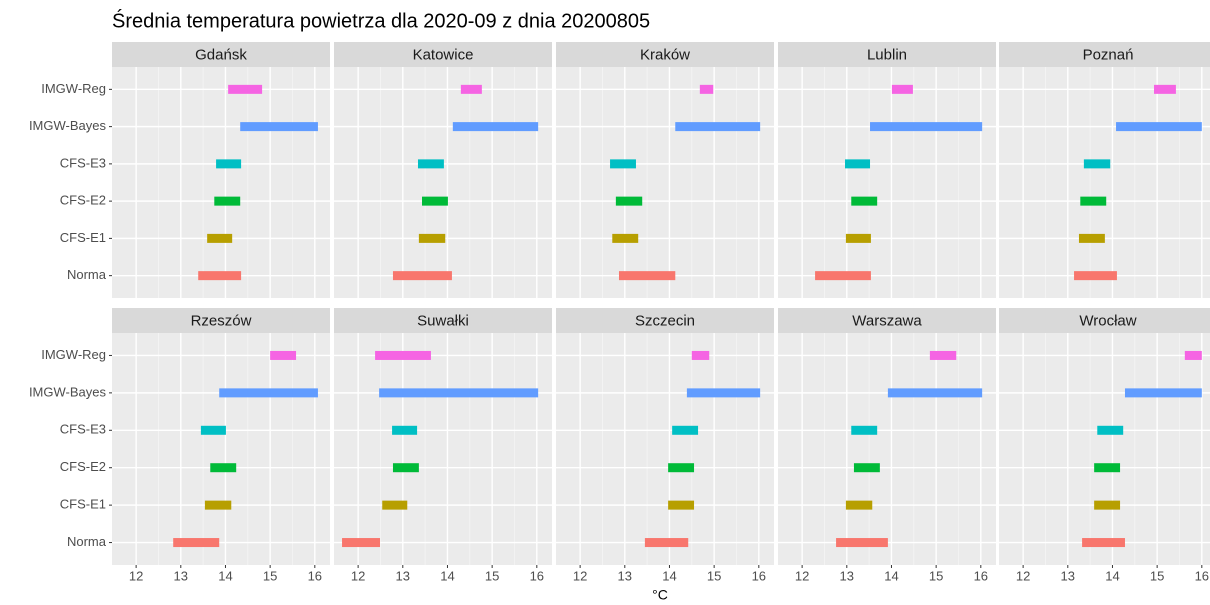 The width and height of the screenshot is (1210, 605). What do you see at coordinates (1107, 320) in the screenshot?
I see `panel-title: Wrocław` at bounding box center [1107, 320].